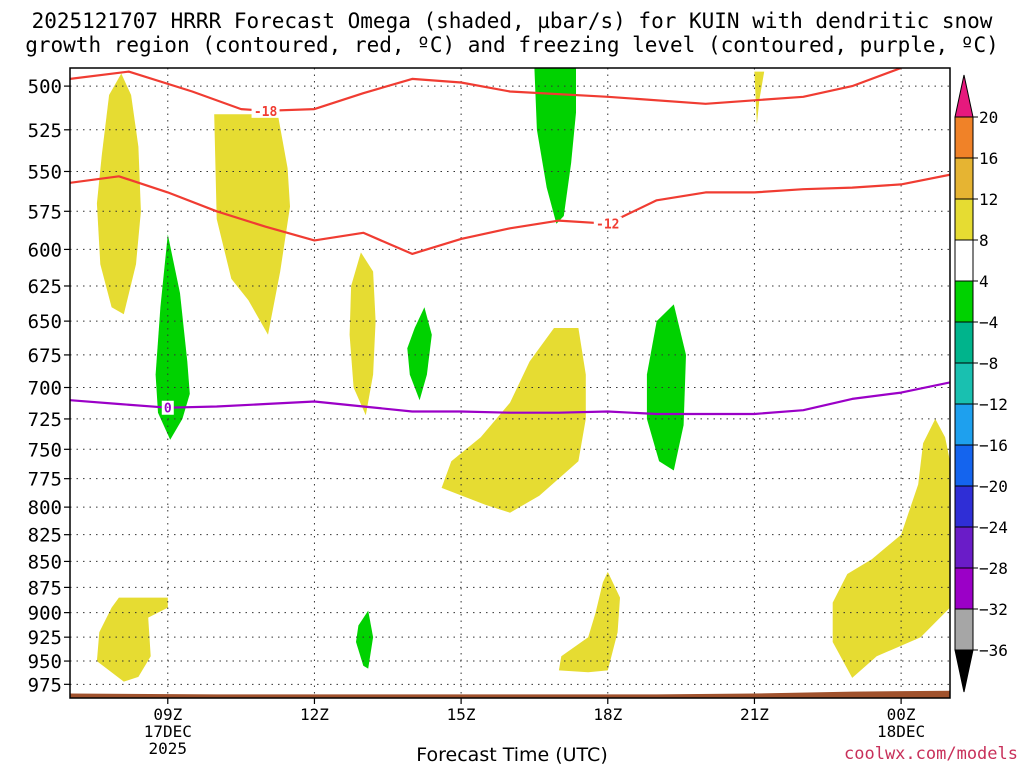  Describe the element at coordinates (964, 424) in the screenshot. I see `colorbar-band--16-to--12` at that location.